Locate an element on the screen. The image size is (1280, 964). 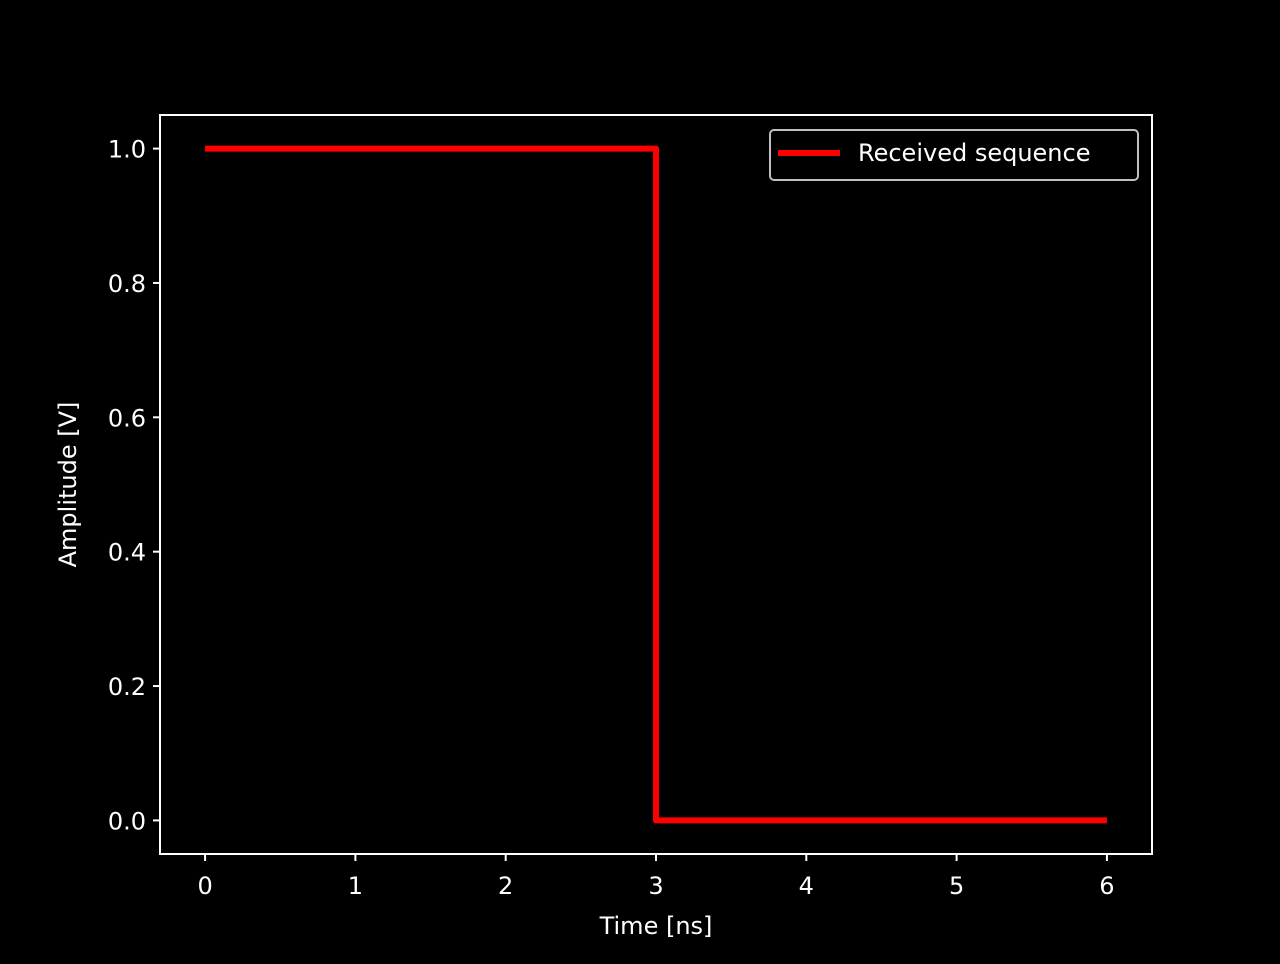
x-tick-label: 6 is located at coordinates (1106, 886).